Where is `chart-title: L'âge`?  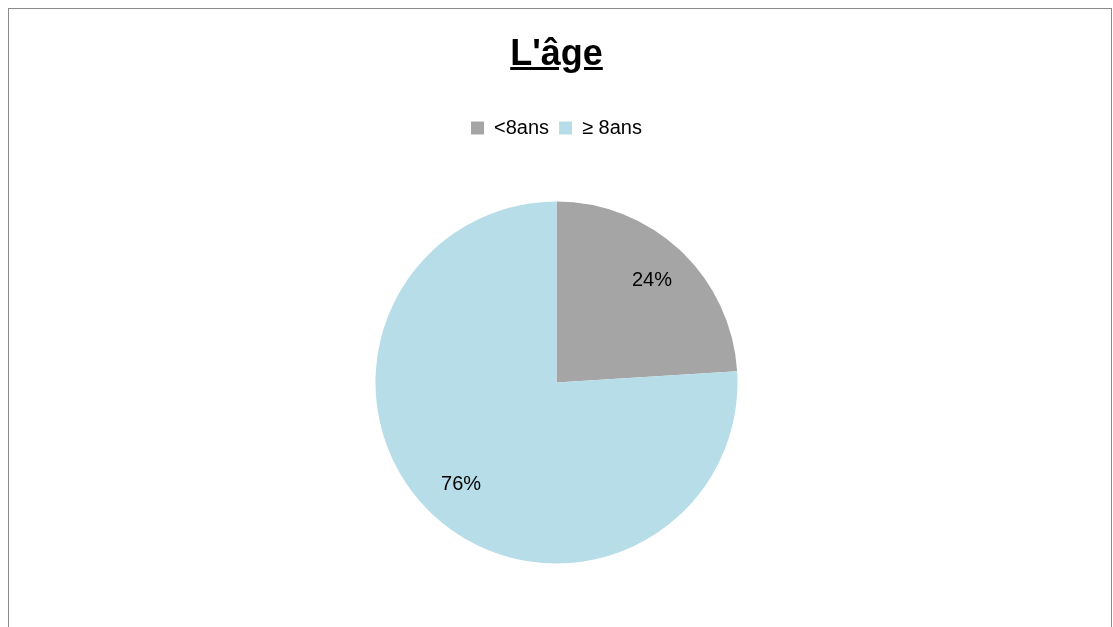 chart-title: L'âge is located at coordinates (556, 53).